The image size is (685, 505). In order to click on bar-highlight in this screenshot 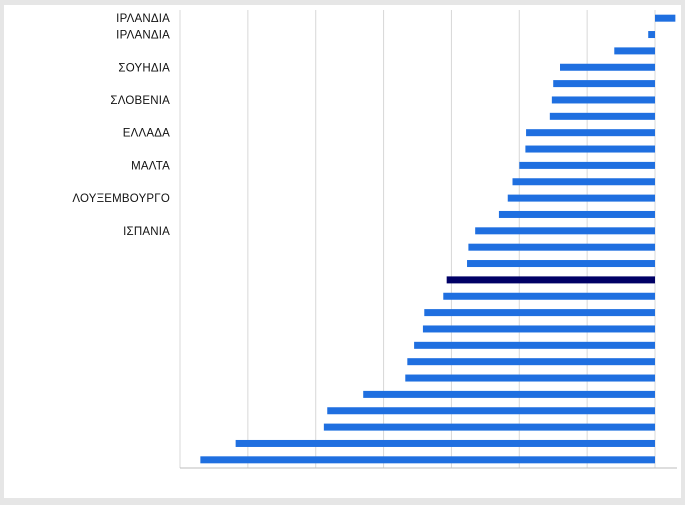, I will do `click(550, 280)`.